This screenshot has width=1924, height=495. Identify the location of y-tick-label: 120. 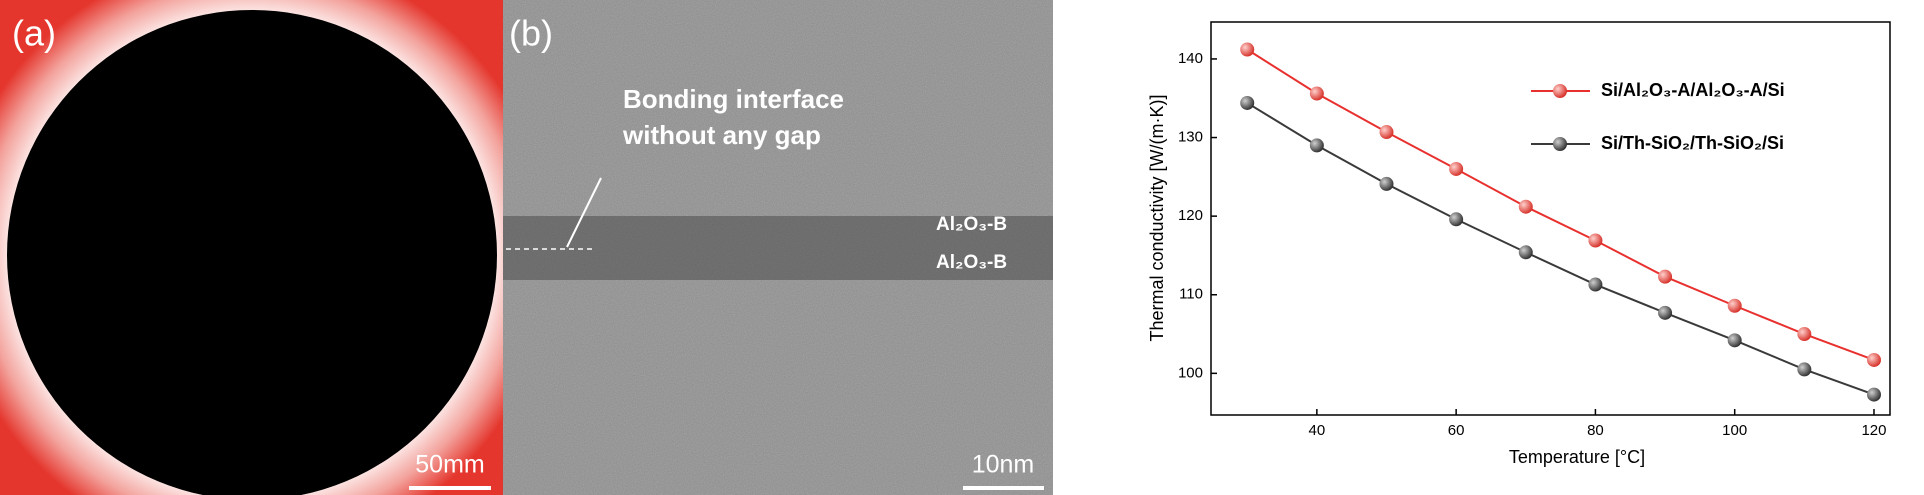
(1190, 215).